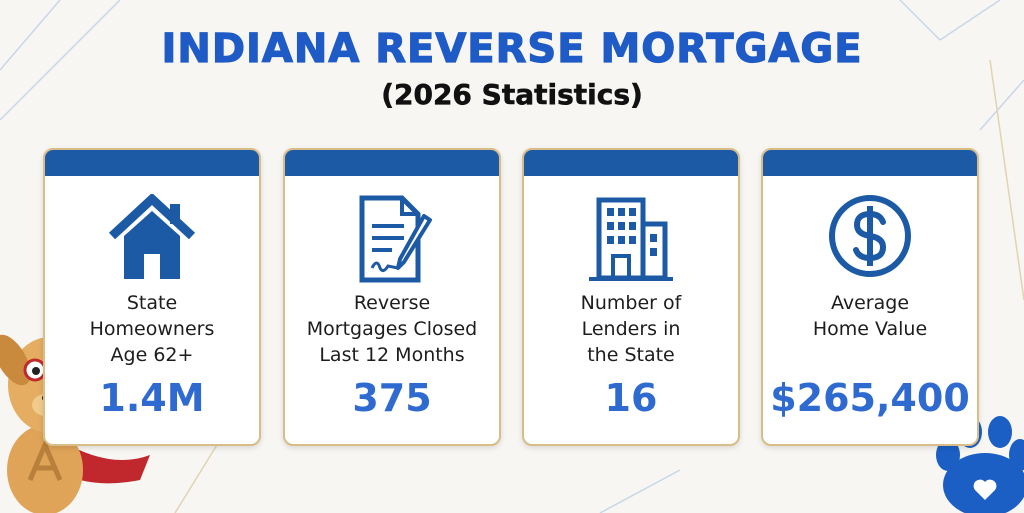  Describe the element at coordinates (512, 95) in the screenshot. I see `subtitle: (2026 Statistics)` at that location.